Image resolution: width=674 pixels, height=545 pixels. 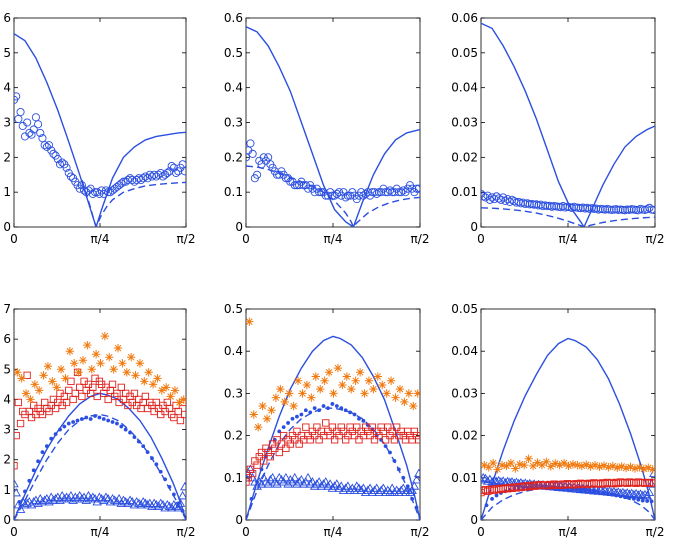 What do you see at coordinates (568, 464) in the screenshot?
I see `scatter-series-stars` at bounding box center [568, 464].